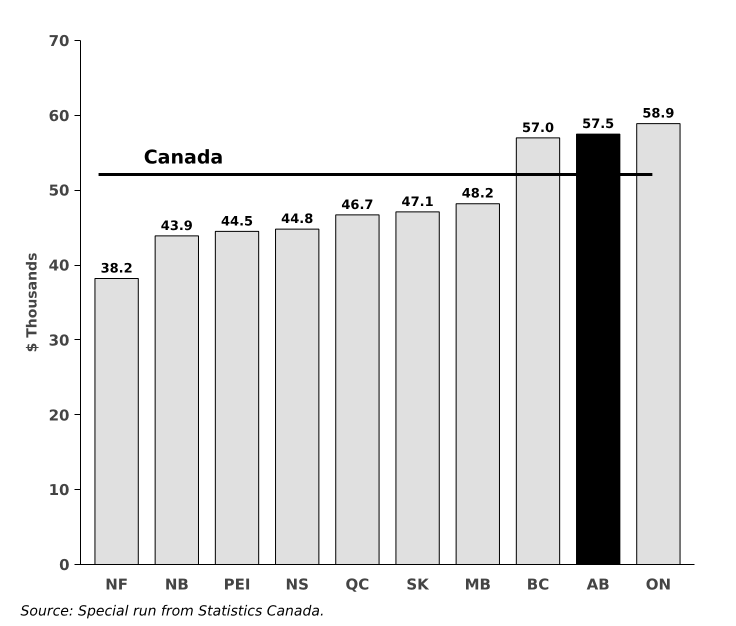  I want to click on data-label: 47.1, so click(418, 202).